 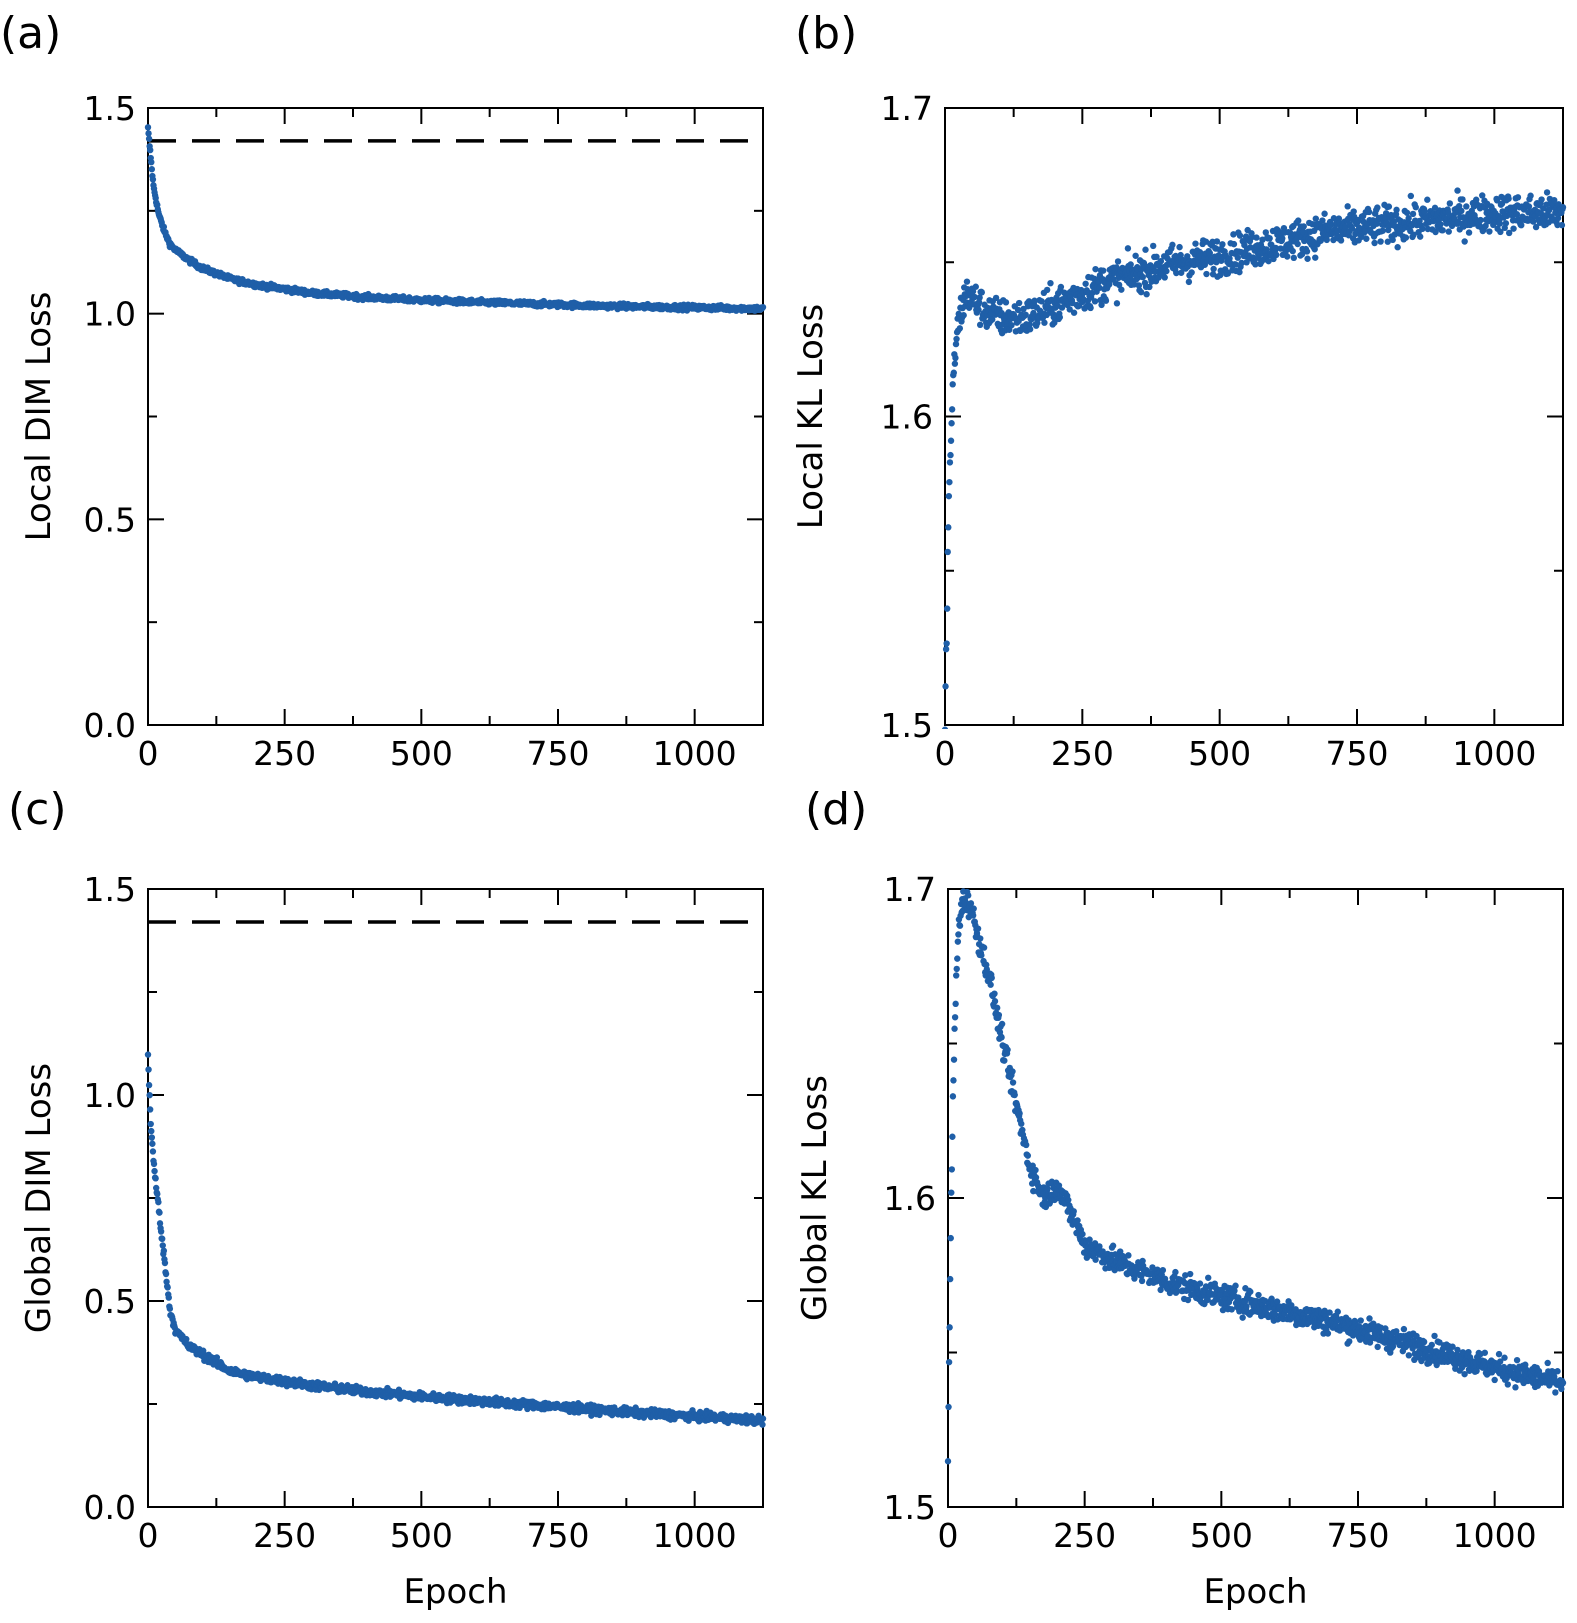 What do you see at coordinates (910, 889) in the screenshot?
I see `y-tick-label: 1.7` at bounding box center [910, 889].